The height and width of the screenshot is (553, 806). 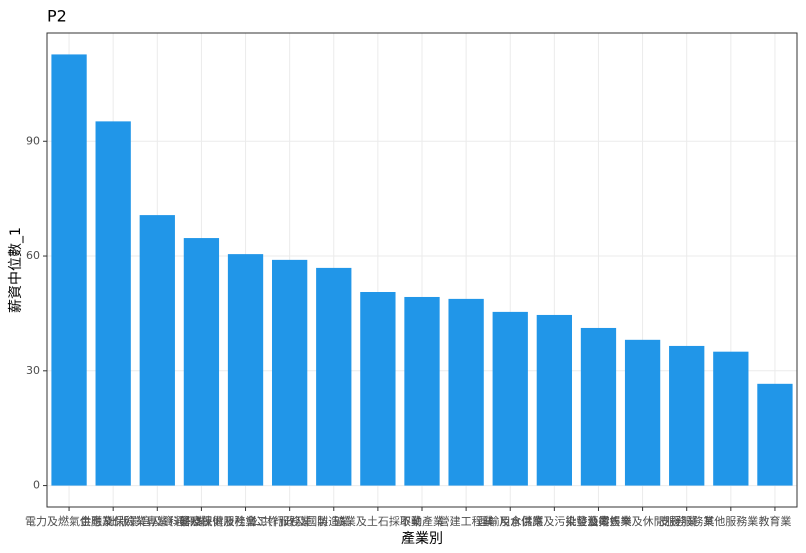 I want to click on x-tick-label: 支援服務業, so click(x=686, y=521).